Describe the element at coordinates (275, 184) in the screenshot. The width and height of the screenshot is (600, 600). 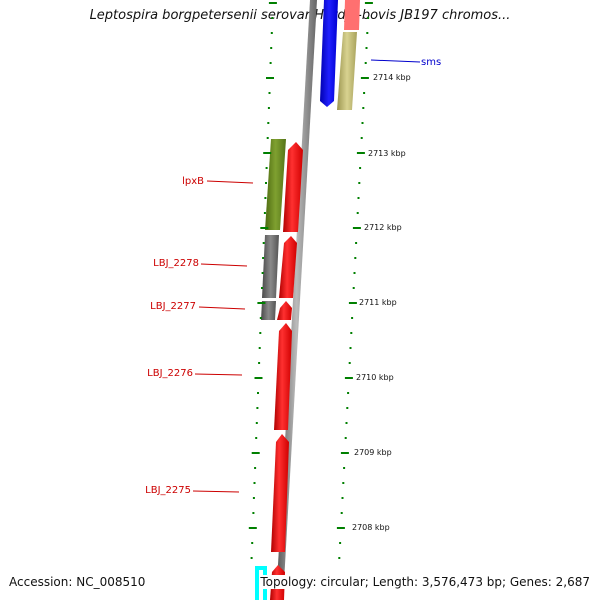
I see `gene-lpxB-olive` at that location.